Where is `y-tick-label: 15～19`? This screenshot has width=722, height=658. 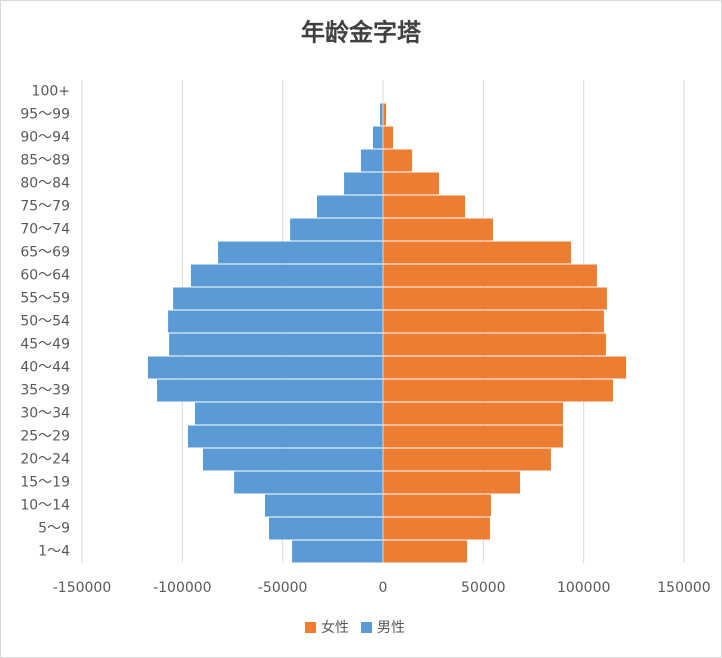 y-tick-label: 15～19 is located at coordinates (45, 483).